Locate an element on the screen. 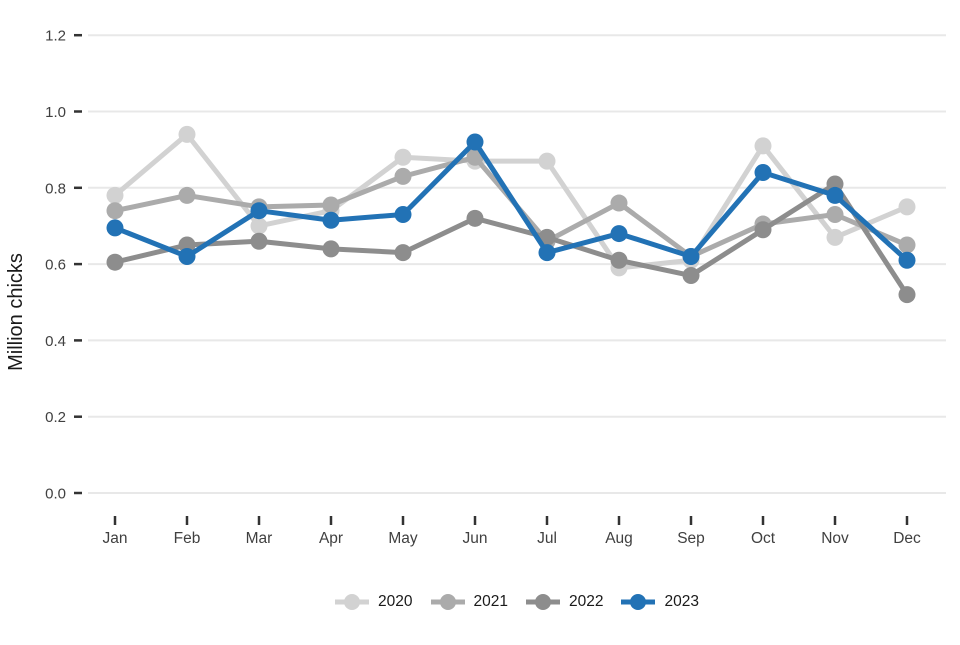  x-tick-label: Apr is located at coordinates (331, 538).